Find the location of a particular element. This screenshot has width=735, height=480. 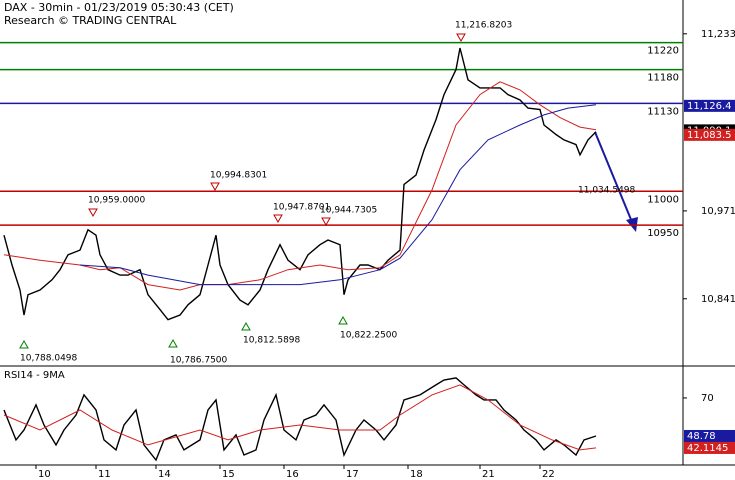

price-tag-label: 11,083.5 is located at coordinates (709, 135).